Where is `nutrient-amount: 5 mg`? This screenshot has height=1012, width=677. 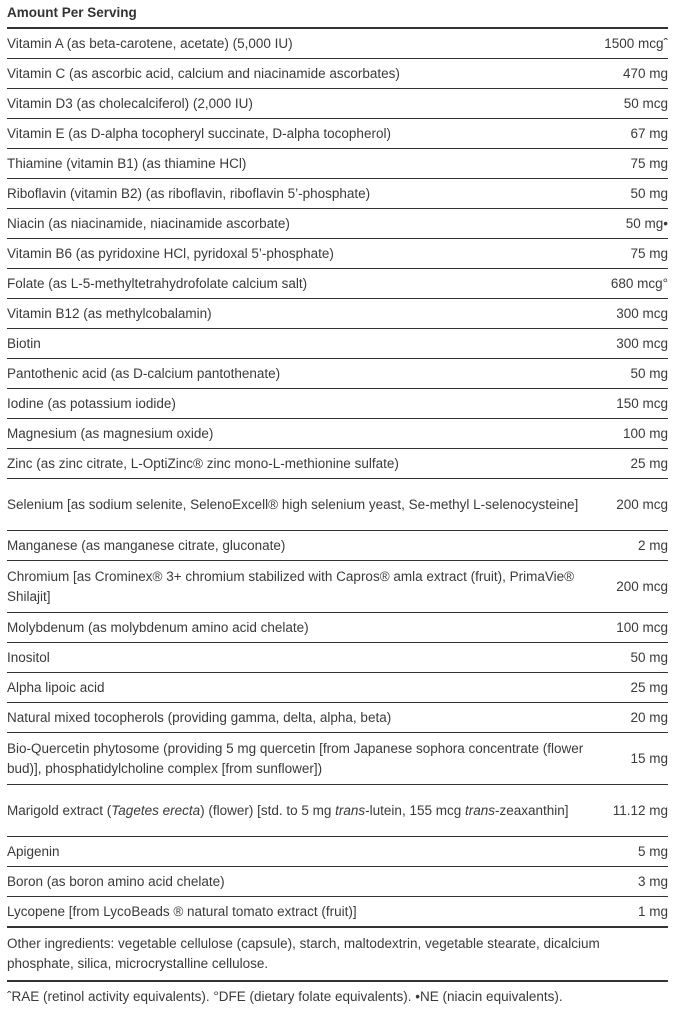
nutrient-amount: 5 mg is located at coordinates (652, 851).